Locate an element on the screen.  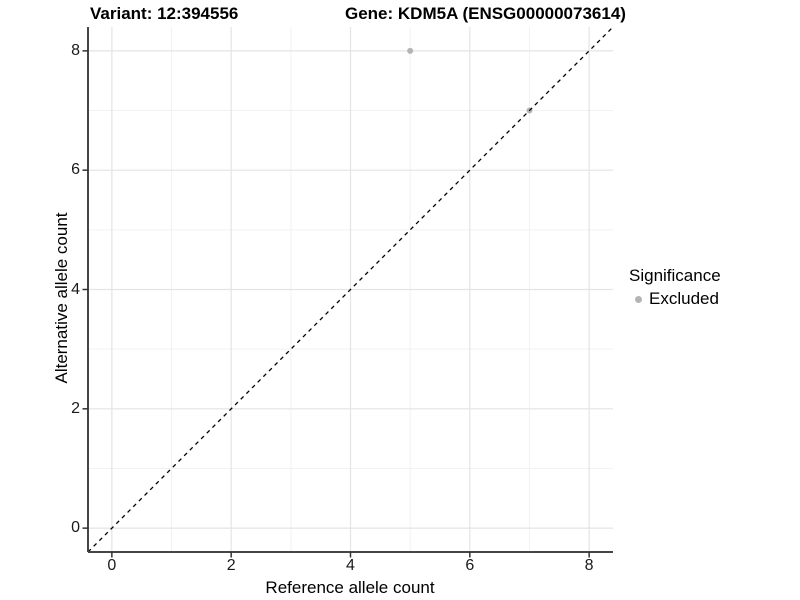
y-tick-label: 4 is located at coordinates (75, 289).